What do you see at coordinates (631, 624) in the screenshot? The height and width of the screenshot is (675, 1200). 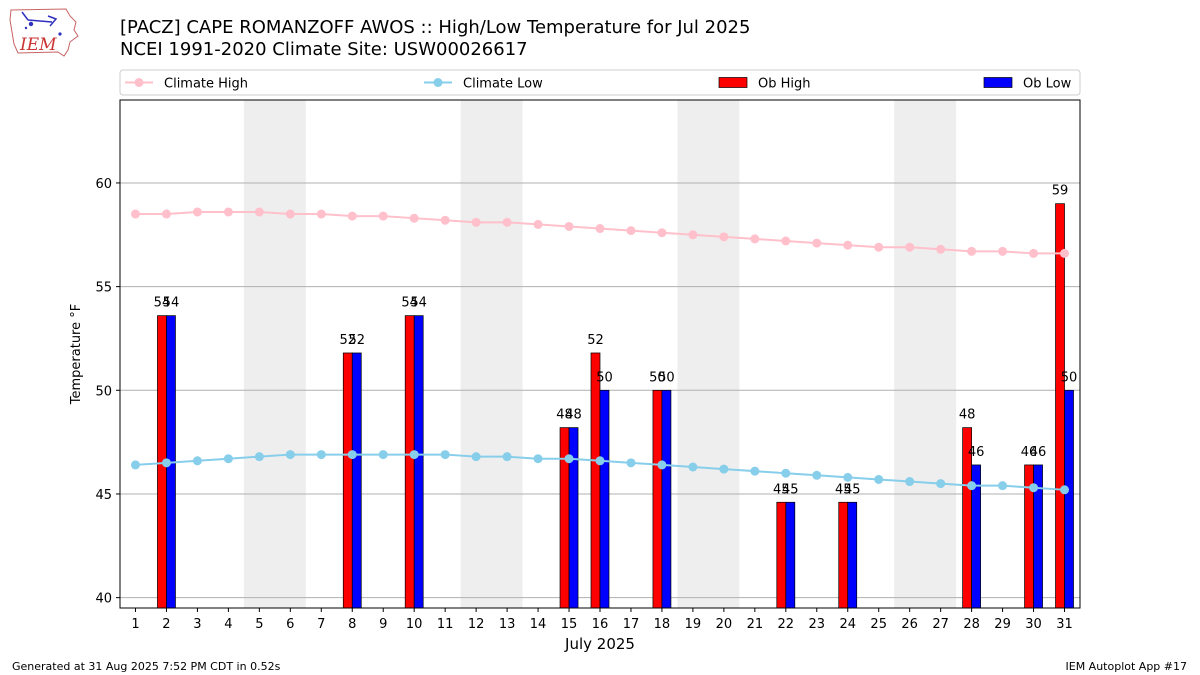 I see `x-tick-label: 17` at bounding box center [631, 624].